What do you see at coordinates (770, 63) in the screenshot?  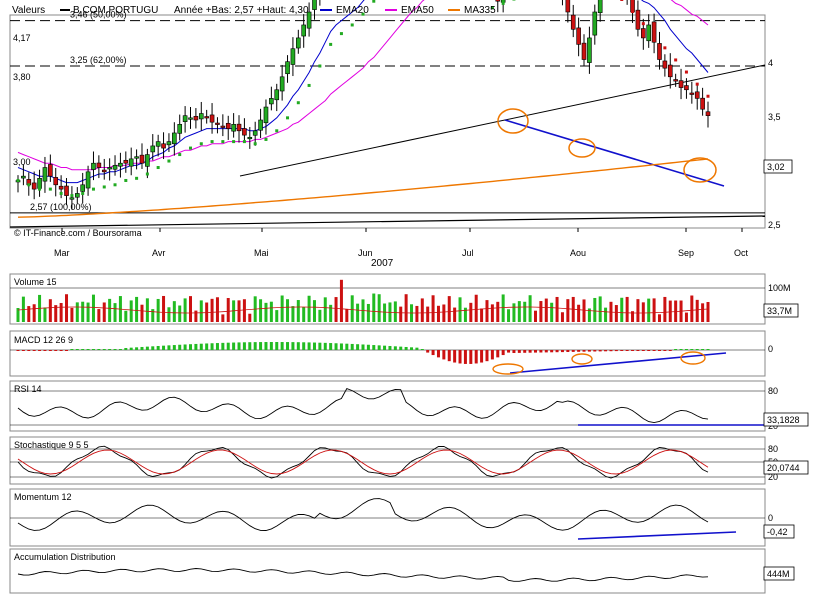 I see `price-tick-4: 4` at bounding box center [770, 63].